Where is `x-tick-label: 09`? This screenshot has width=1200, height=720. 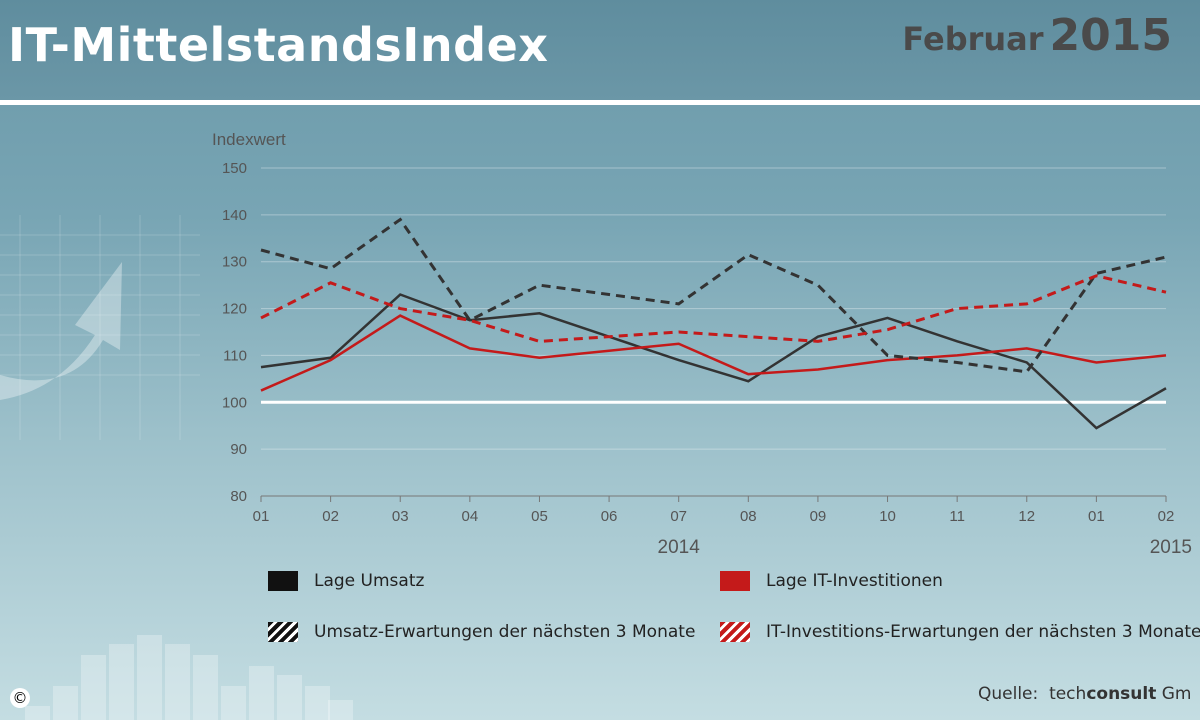
x-tick-label: 09 is located at coordinates (818, 516).